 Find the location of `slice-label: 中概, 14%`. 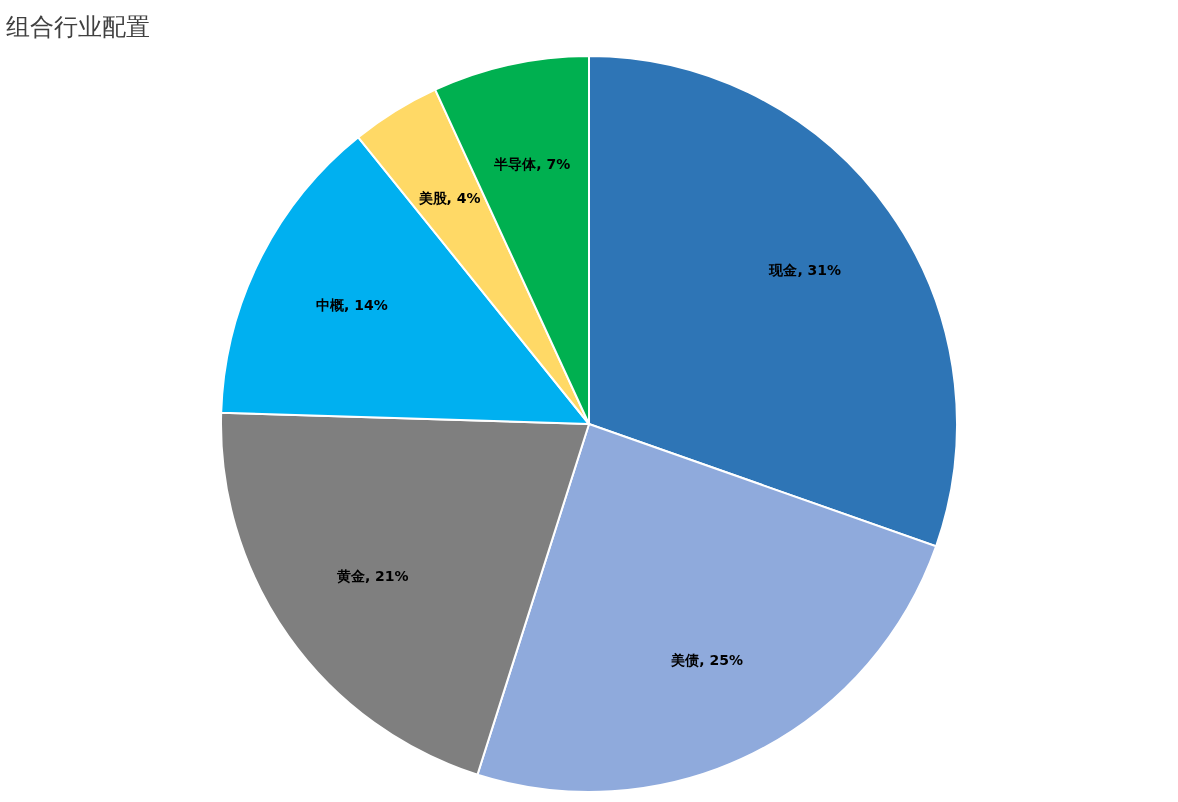

slice-label: 中概, 14% is located at coordinates (351, 304).